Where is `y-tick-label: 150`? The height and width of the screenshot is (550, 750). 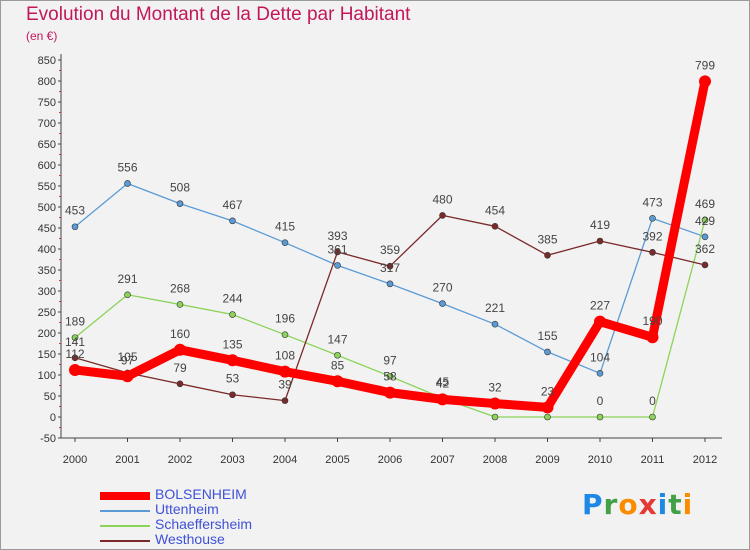 y-tick-label: 150 is located at coordinates (47, 355).